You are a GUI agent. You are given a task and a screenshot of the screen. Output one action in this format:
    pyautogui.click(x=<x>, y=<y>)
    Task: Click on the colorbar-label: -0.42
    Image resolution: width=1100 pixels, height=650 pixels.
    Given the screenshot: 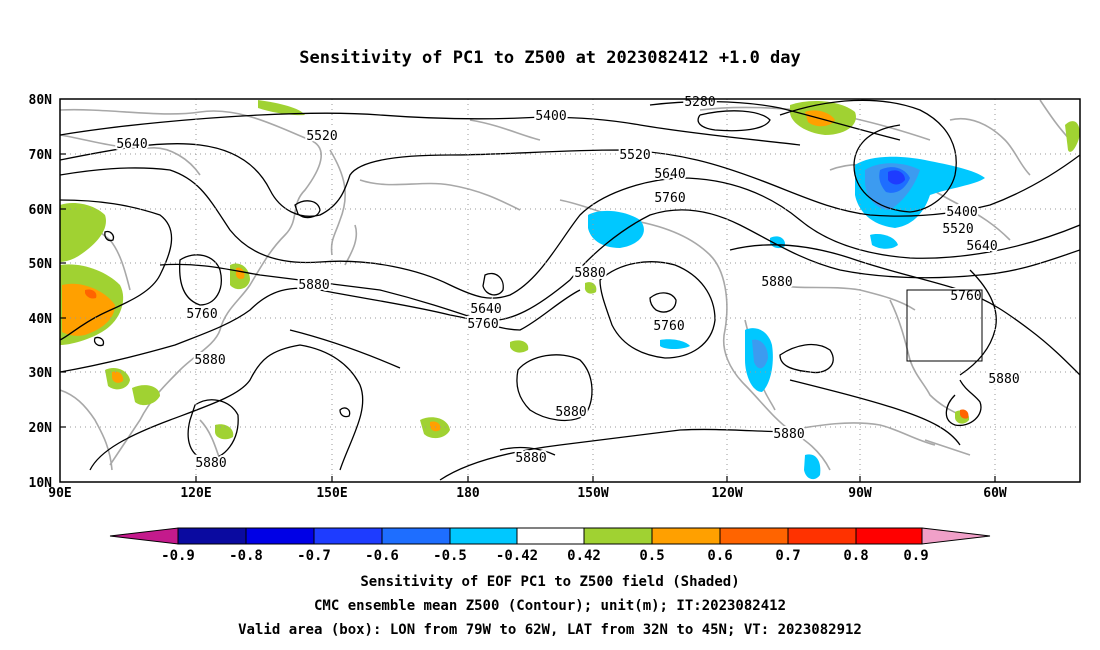 What is the action you would take?
    pyautogui.click(x=517, y=556)
    